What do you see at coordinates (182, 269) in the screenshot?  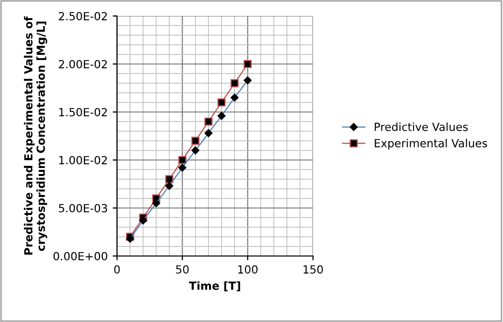 I see `x-tick-label: 50` at bounding box center [182, 269].